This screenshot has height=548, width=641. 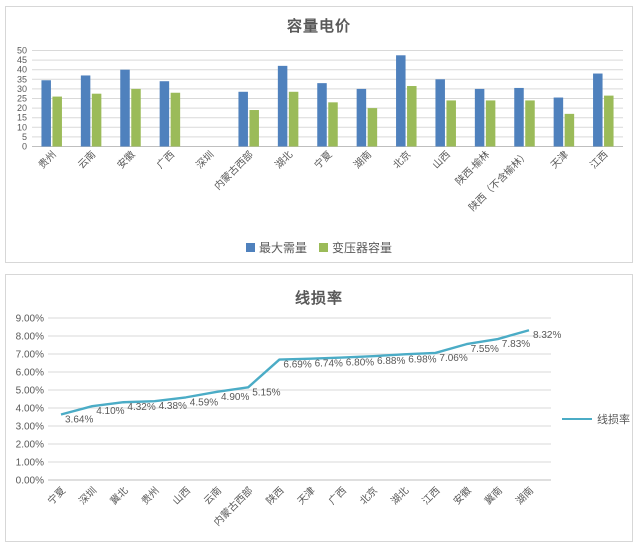 I want to click on data-label: 4.90%, so click(x=235, y=397).